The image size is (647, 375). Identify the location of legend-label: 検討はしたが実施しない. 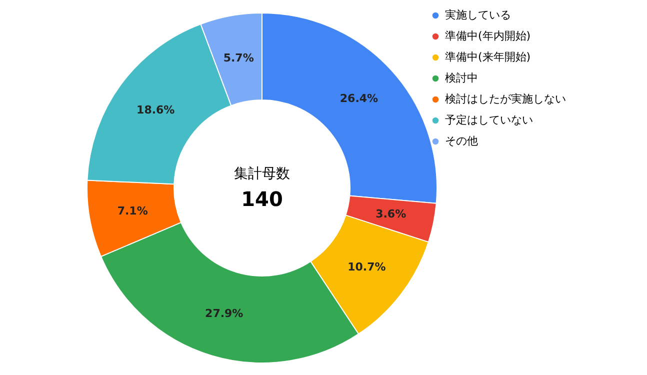
(505, 99).